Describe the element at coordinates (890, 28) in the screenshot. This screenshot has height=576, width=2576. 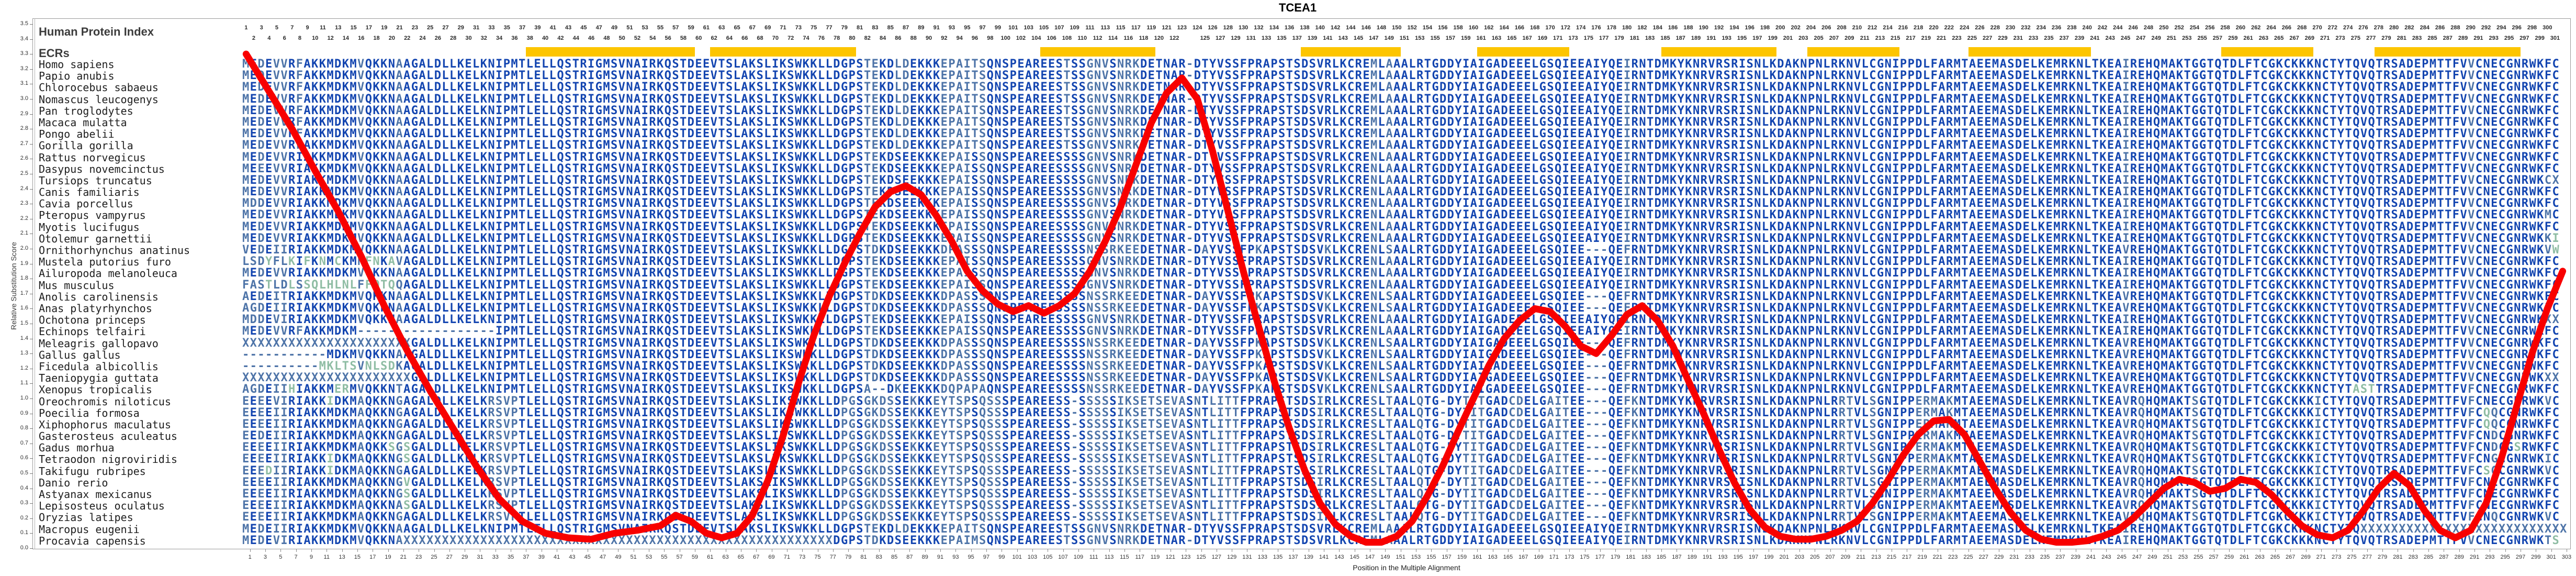
I see `human-index-number: 85` at that location.